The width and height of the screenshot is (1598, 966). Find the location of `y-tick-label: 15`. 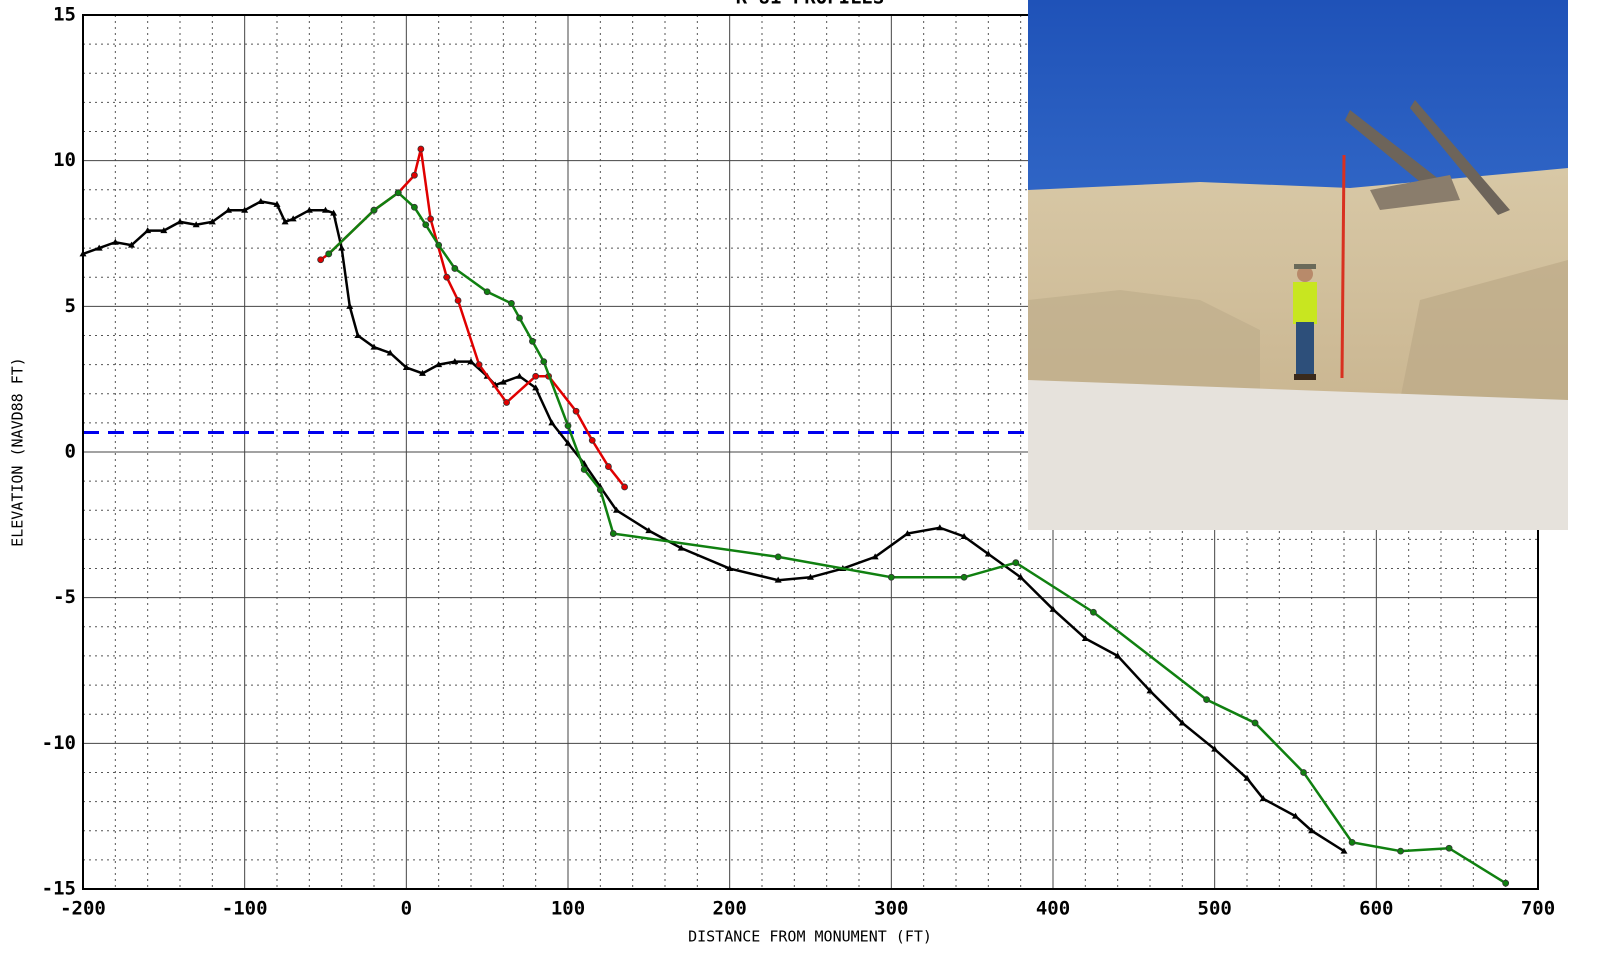

y-tick-label: 15 is located at coordinates (64, 15).